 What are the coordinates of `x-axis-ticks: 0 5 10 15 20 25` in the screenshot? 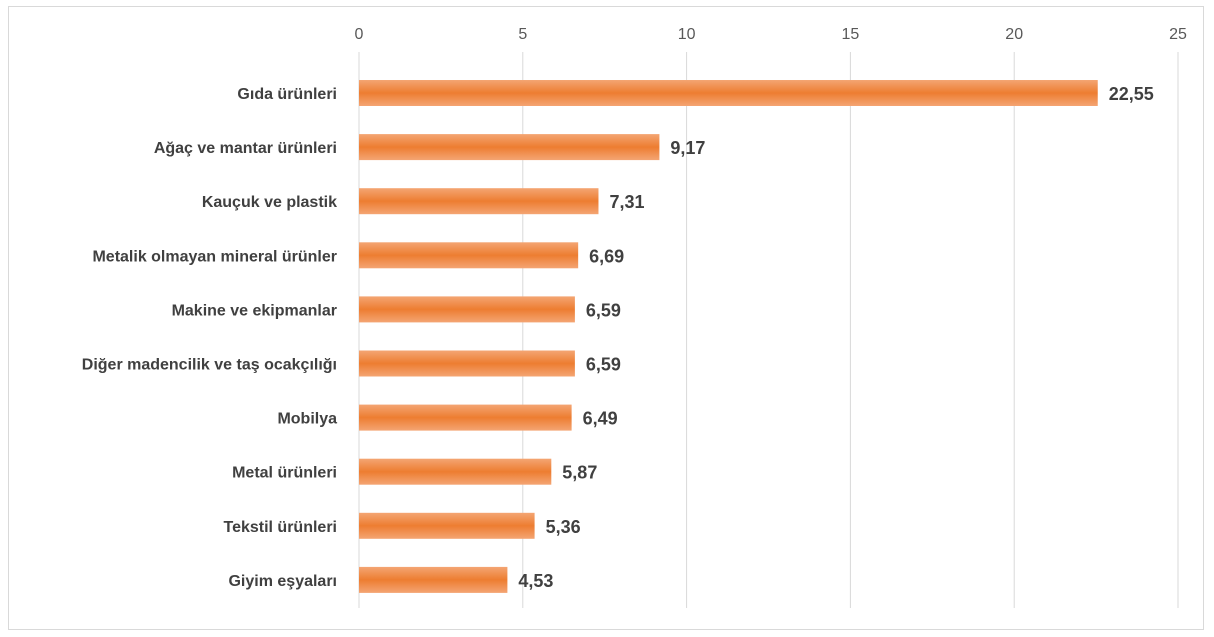 It's located at (771, 34).